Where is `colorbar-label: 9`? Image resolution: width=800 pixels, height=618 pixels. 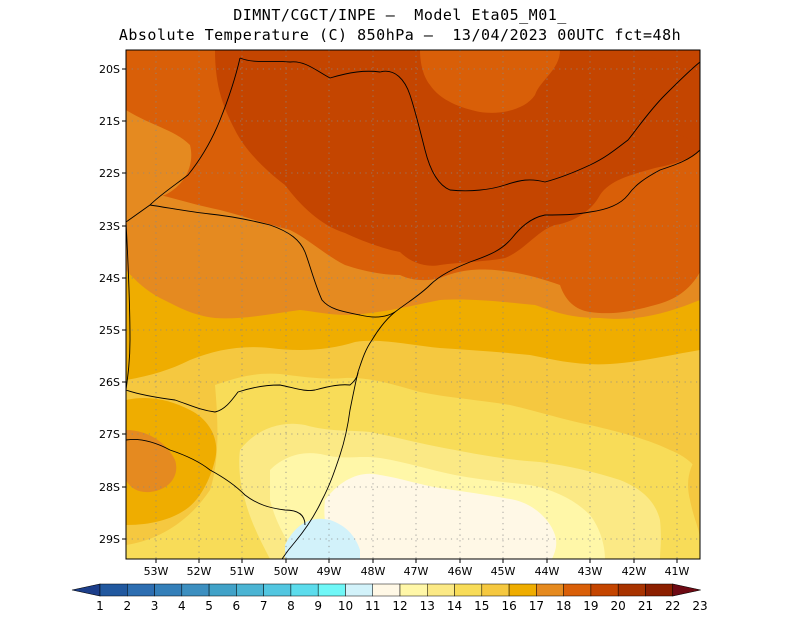 colorbar-label: 9 is located at coordinates (318, 606).